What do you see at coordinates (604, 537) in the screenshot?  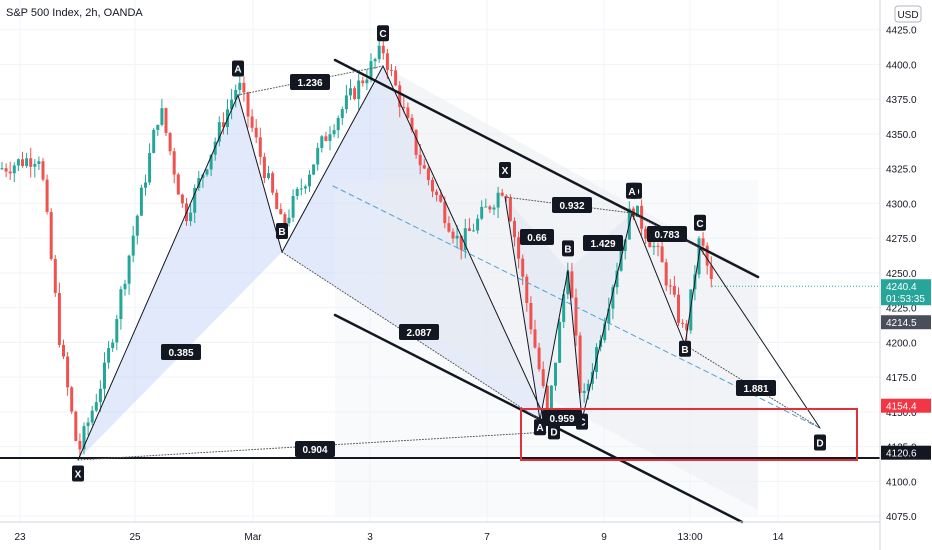 I see `time-tick-5: 9` at bounding box center [604, 537].